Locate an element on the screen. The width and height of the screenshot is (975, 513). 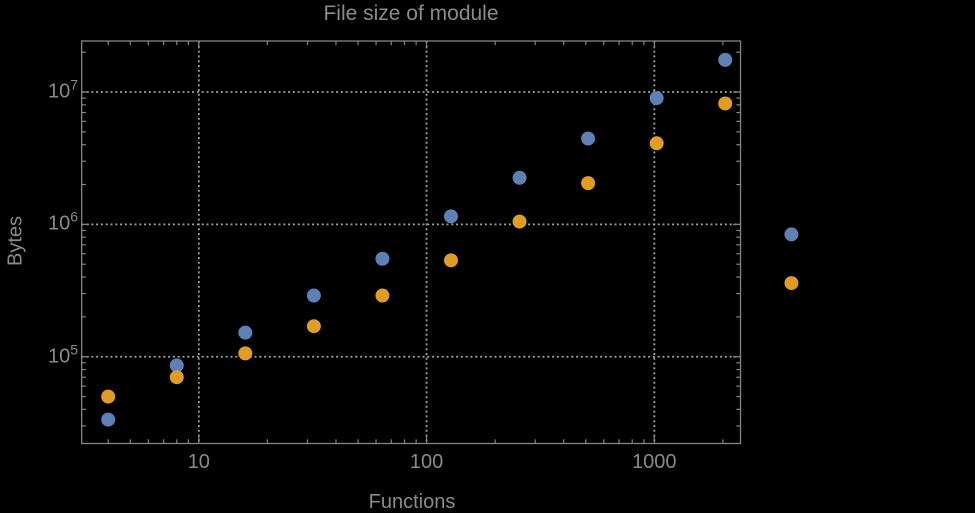
y-tick-exponent: 7 is located at coordinates (74, 84).